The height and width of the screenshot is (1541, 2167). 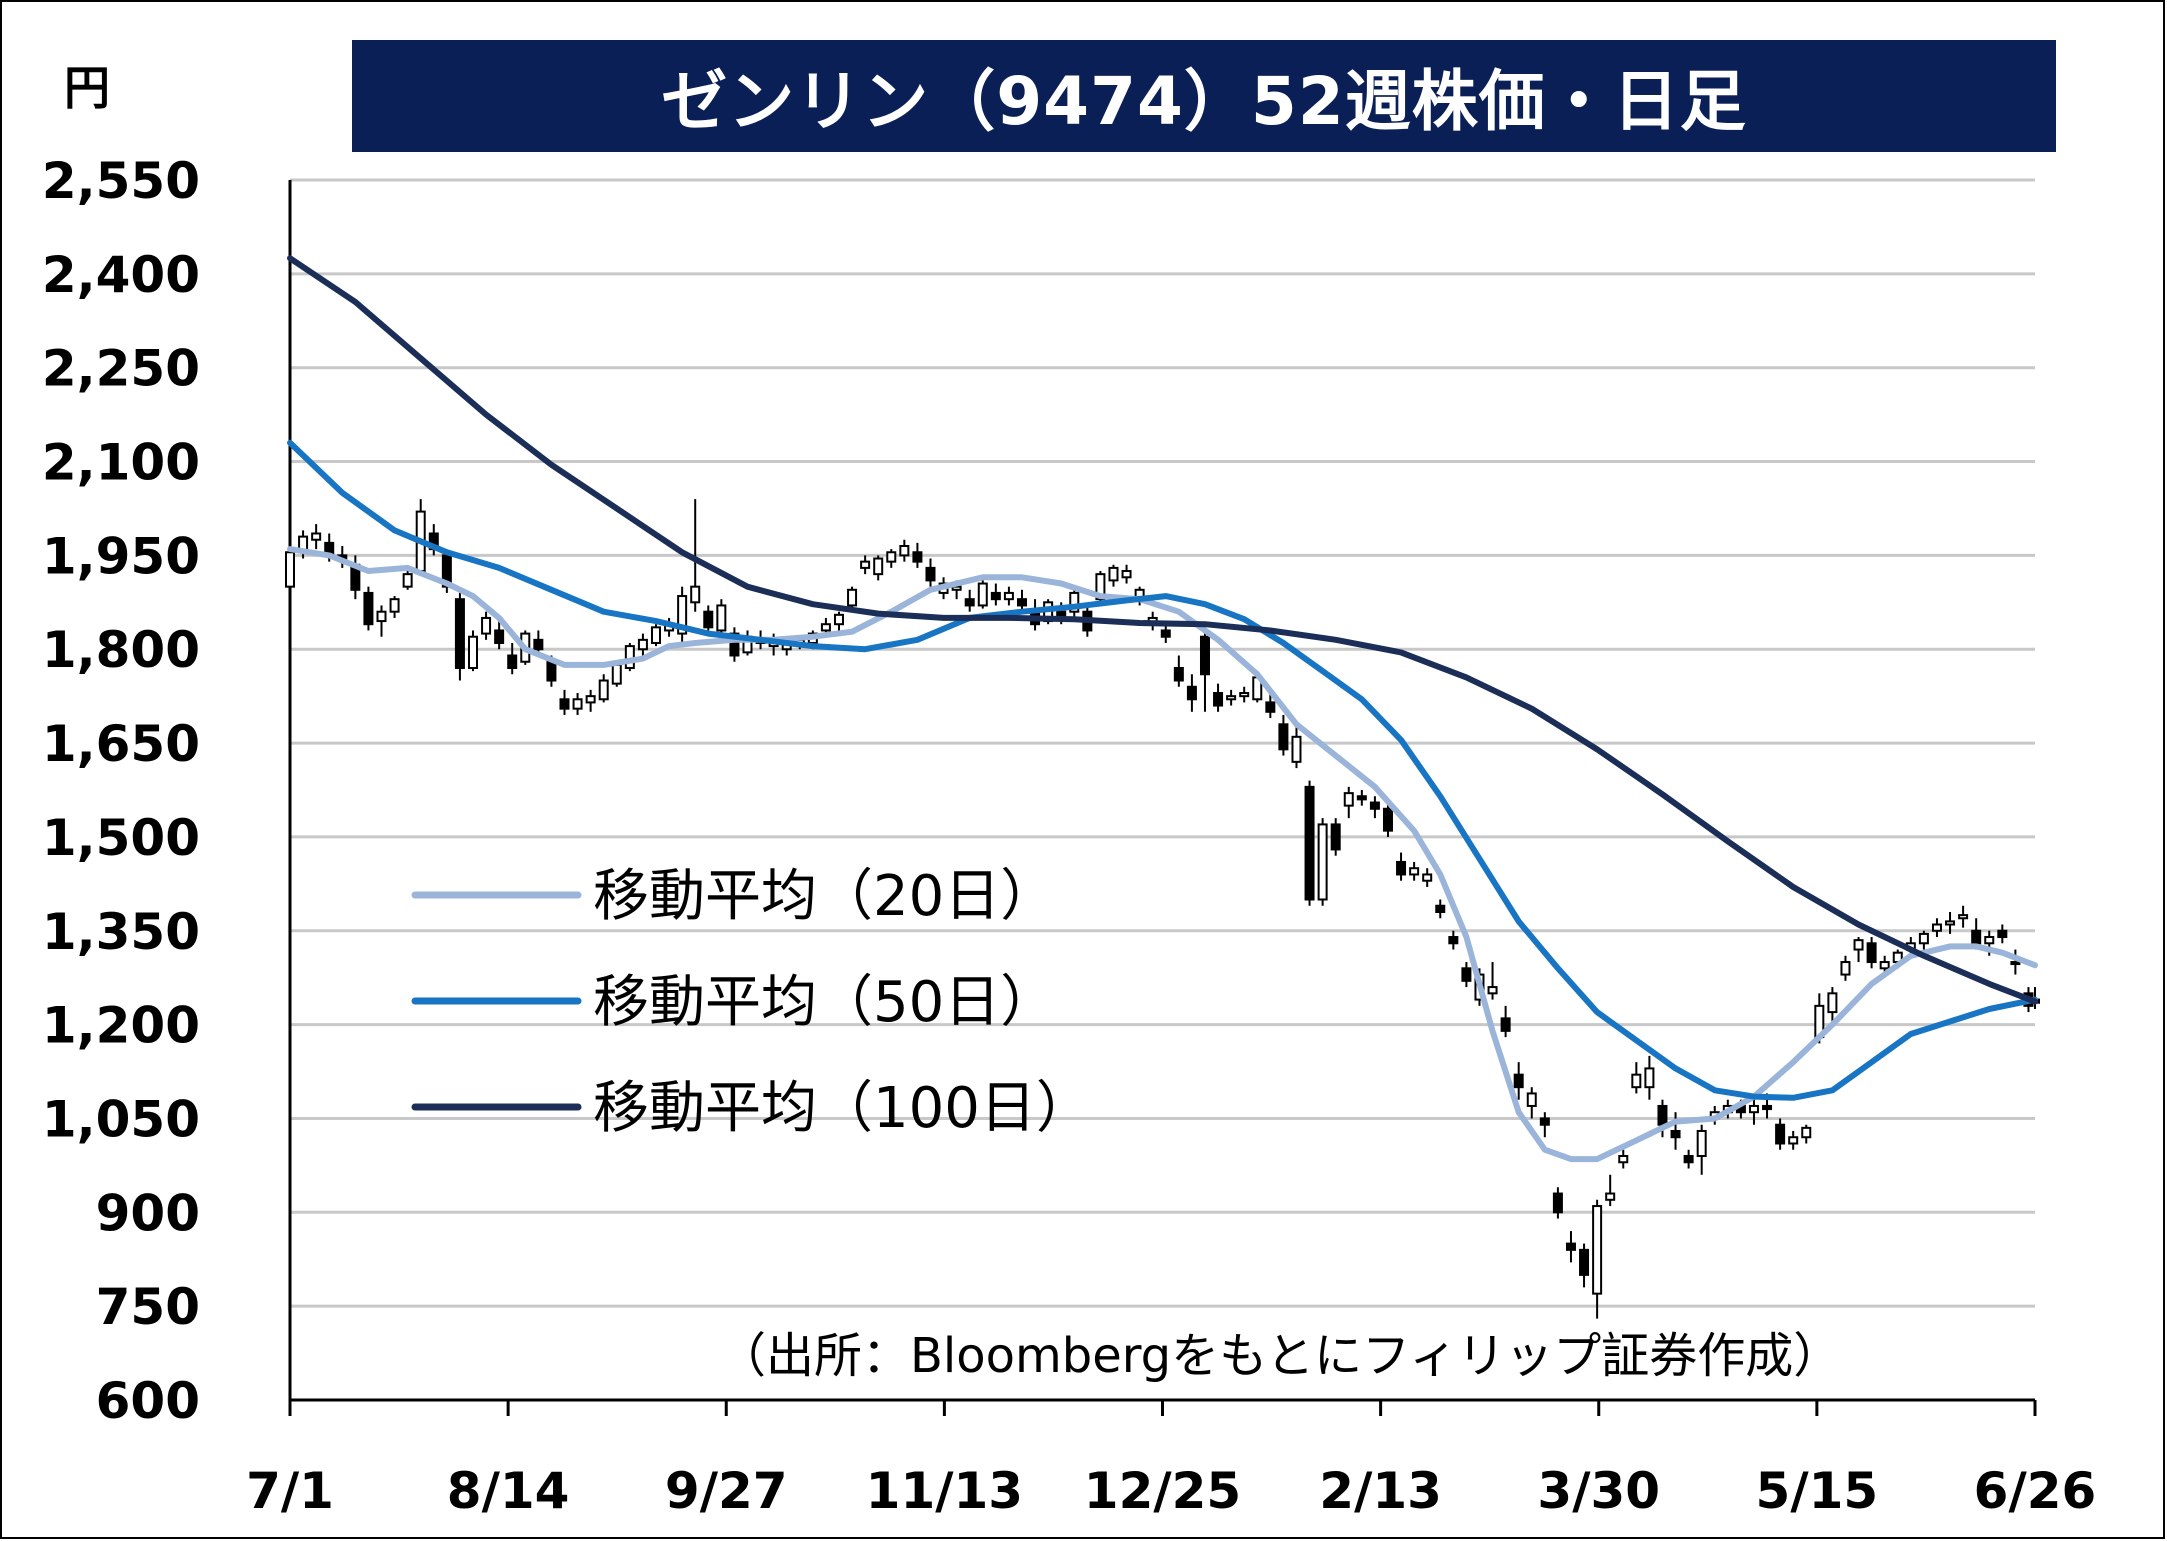 What do you see at coordinates (842, 1108) in the screenshot?
I see `legend-label: 移動平均（100日）` at bounding box center [842, 1108].